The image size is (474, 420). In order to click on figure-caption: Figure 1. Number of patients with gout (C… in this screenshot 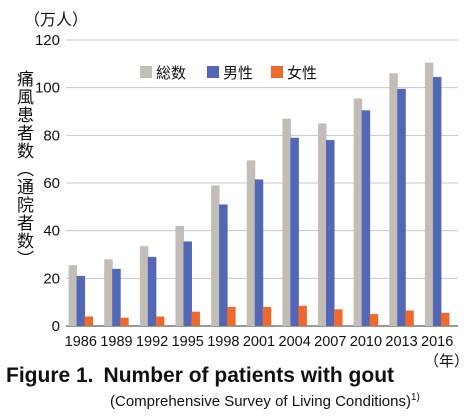, I will do `click(239, 387)`.